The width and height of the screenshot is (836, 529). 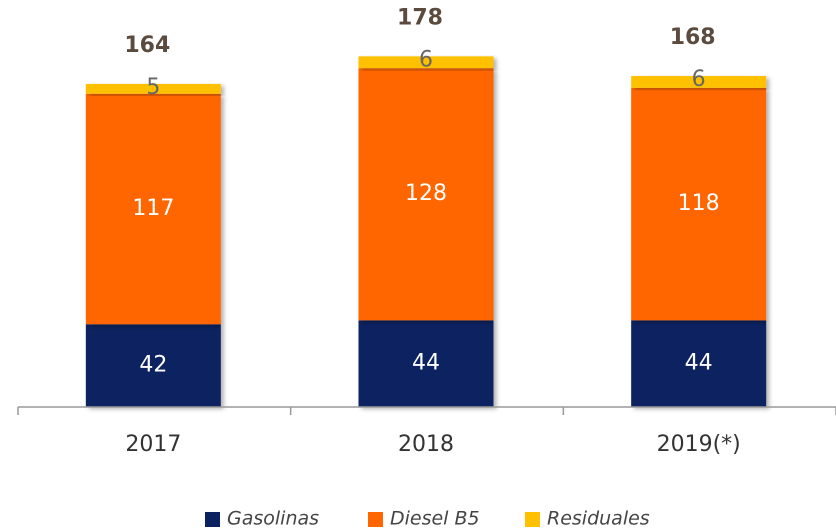 I want to click on legend-label: Diesel B5, so click(x=435, y=518).